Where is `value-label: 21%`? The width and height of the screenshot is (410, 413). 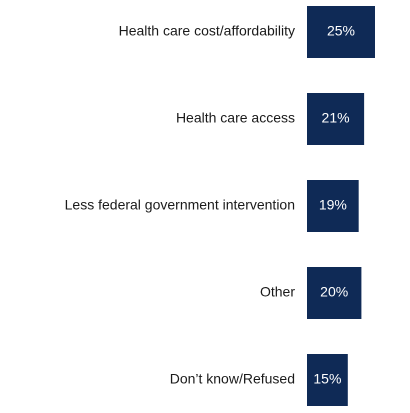 value-label: 21% is located at coordinates (336, 118).